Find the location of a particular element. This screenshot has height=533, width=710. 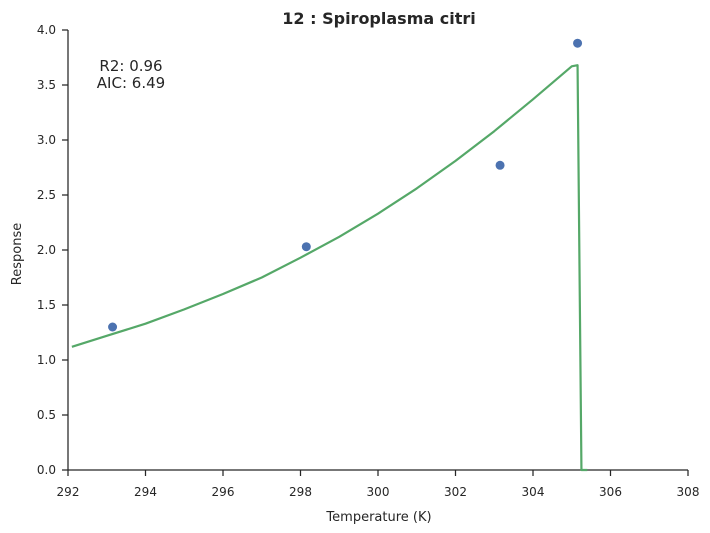

y-tick-label: 1.5 is located at coordinates (46, 305).